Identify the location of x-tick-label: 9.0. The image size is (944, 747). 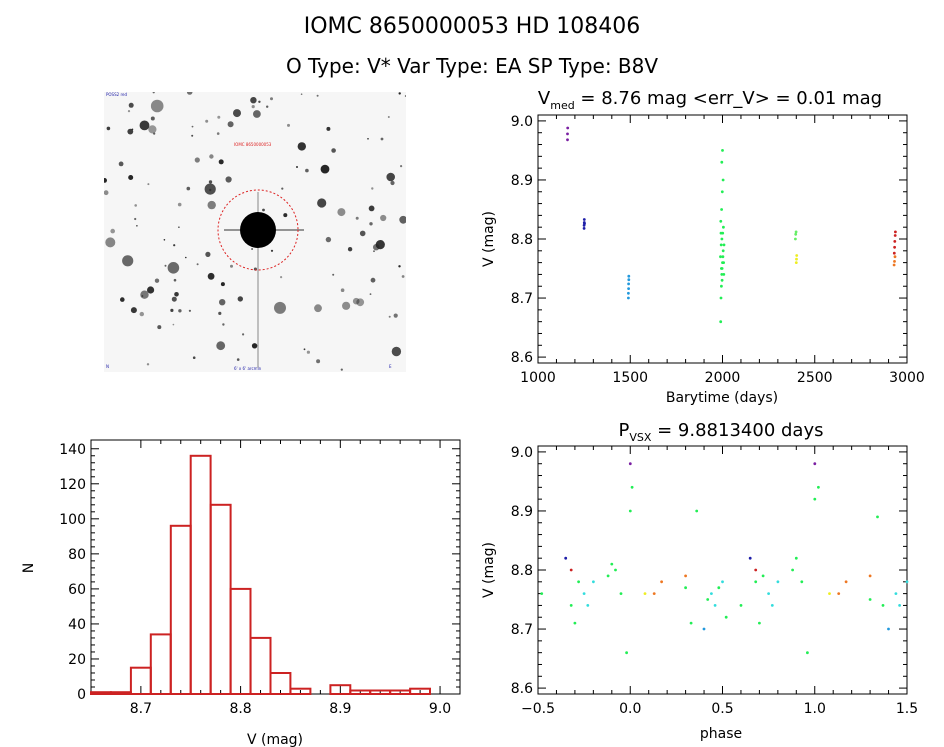
(440, 709).